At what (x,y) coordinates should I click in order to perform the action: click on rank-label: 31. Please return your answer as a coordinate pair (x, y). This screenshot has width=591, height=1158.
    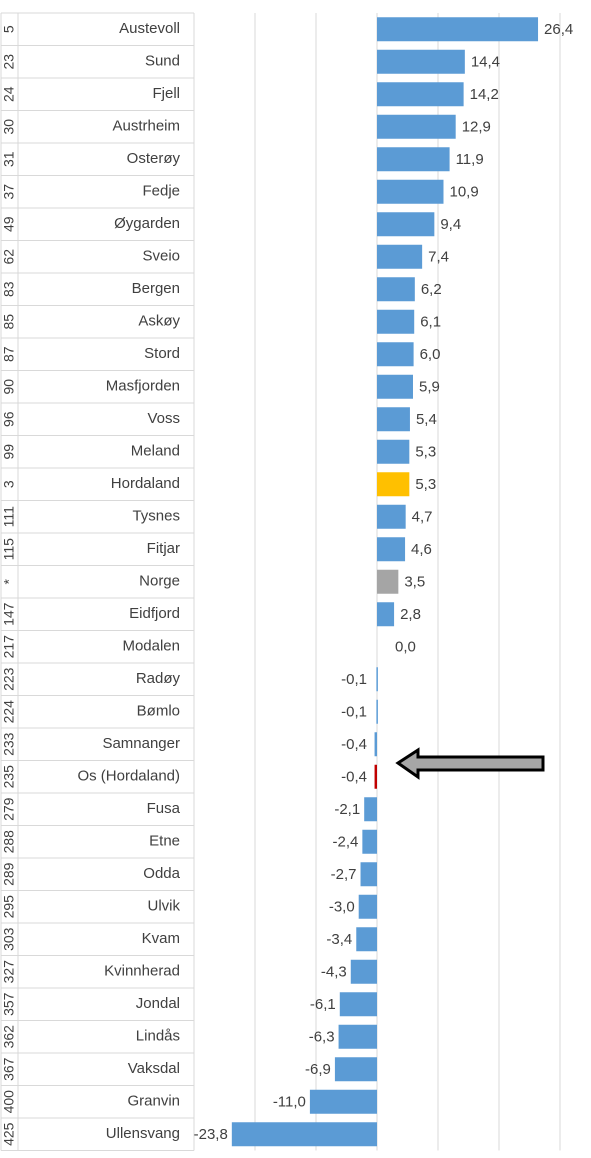
    Looking at the image, I should click on (9, 159).